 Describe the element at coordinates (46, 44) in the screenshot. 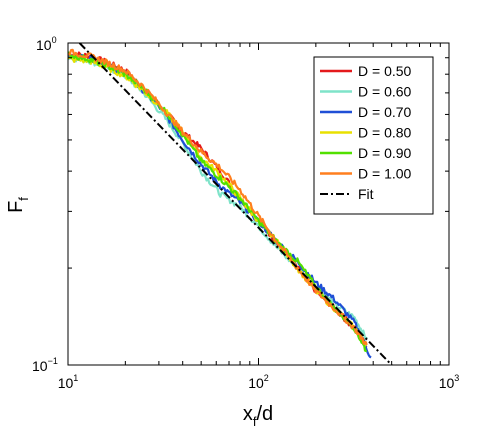

I see `y-tick-label-1: 10⁰` at that location.